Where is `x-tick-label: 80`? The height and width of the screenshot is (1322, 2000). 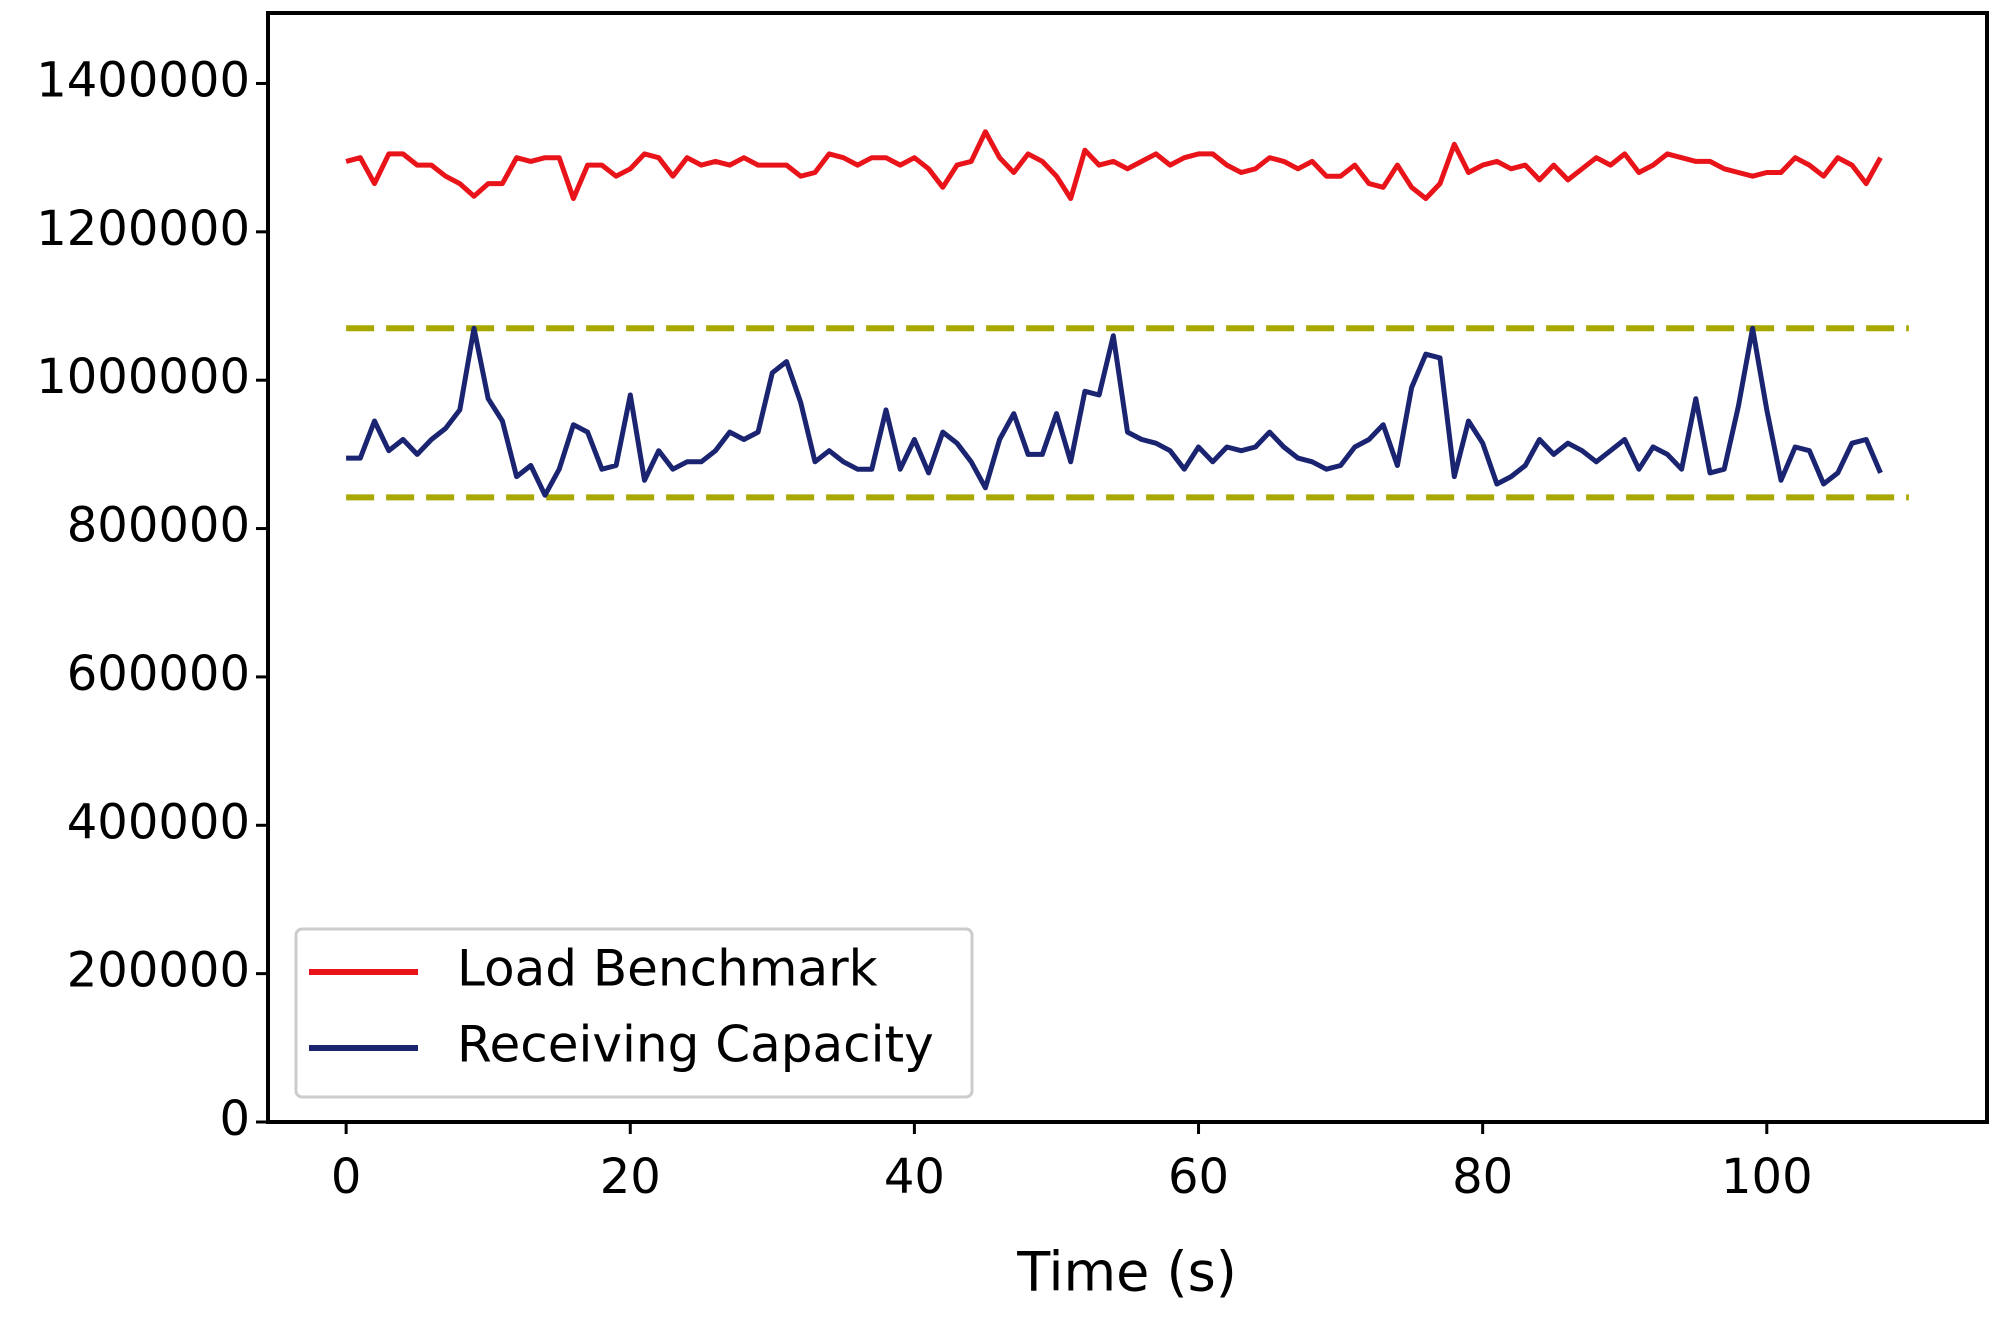 x-tick-label: 80 is located at coordinates (1482, 1177).